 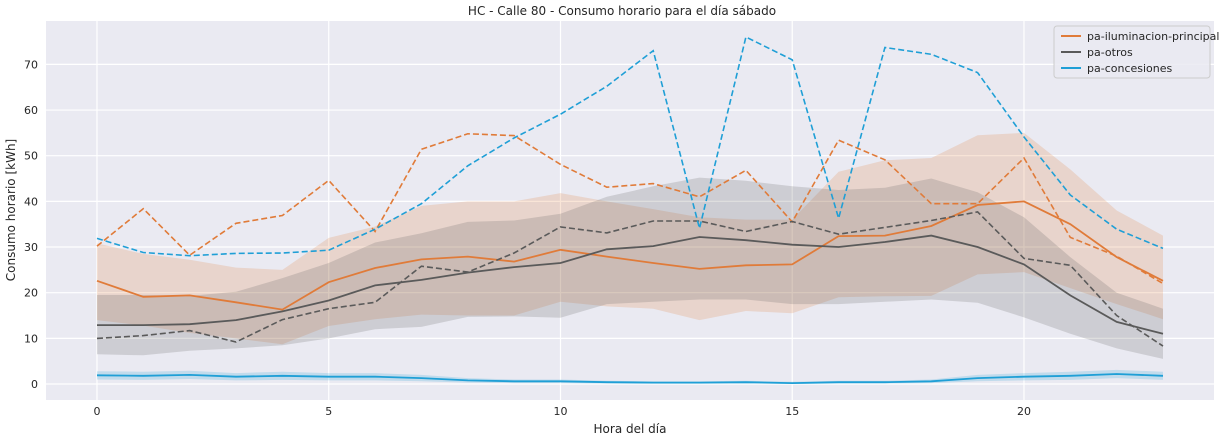 I want to click on y-tick-label: 50, so click(x=31, y=156).